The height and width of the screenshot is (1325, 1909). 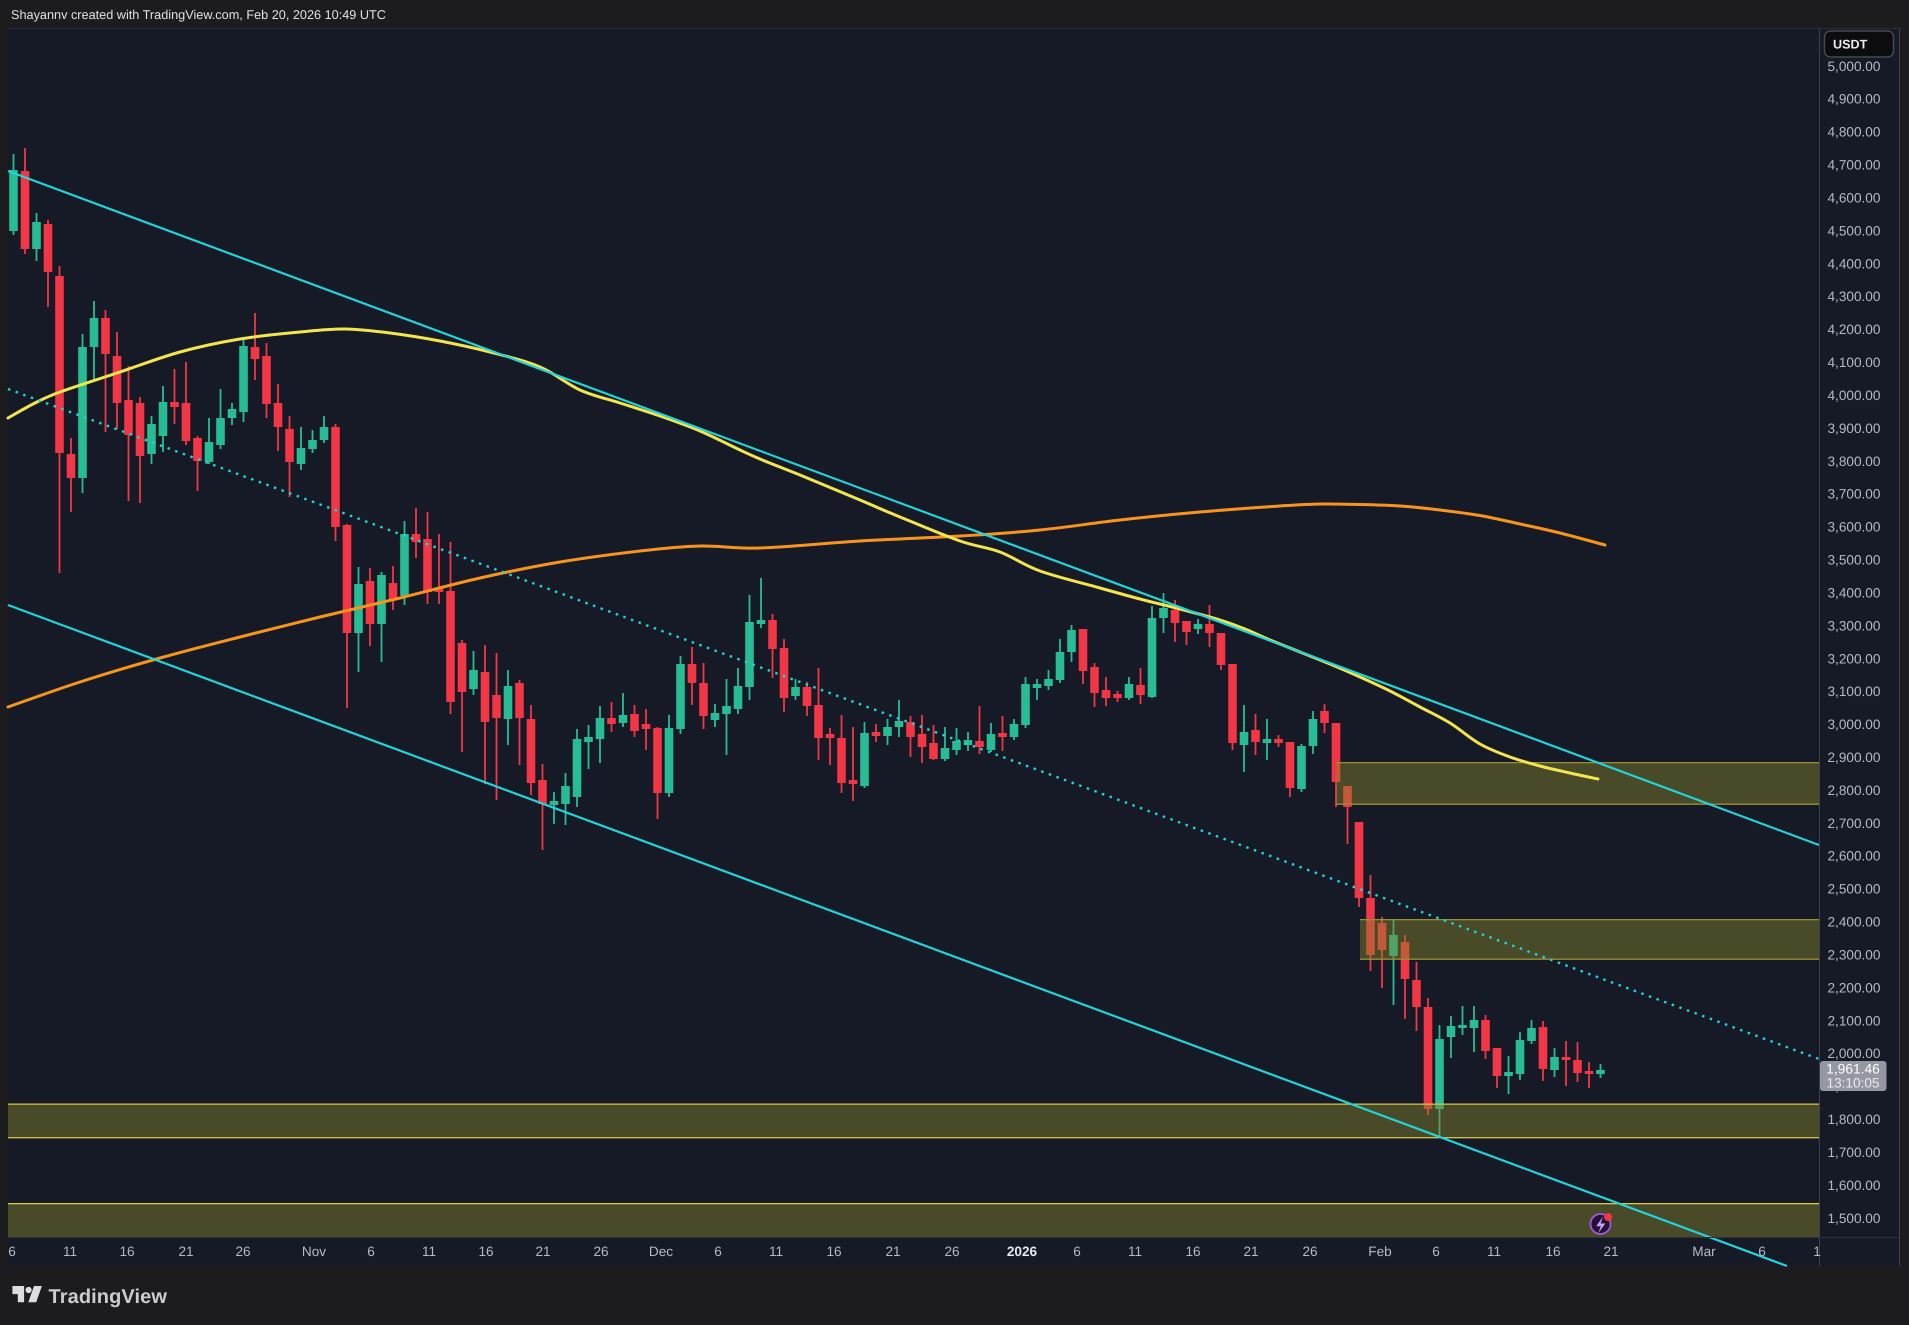 I want to click on svg-text: 1,800.00, so click(x=1854, y=1119).